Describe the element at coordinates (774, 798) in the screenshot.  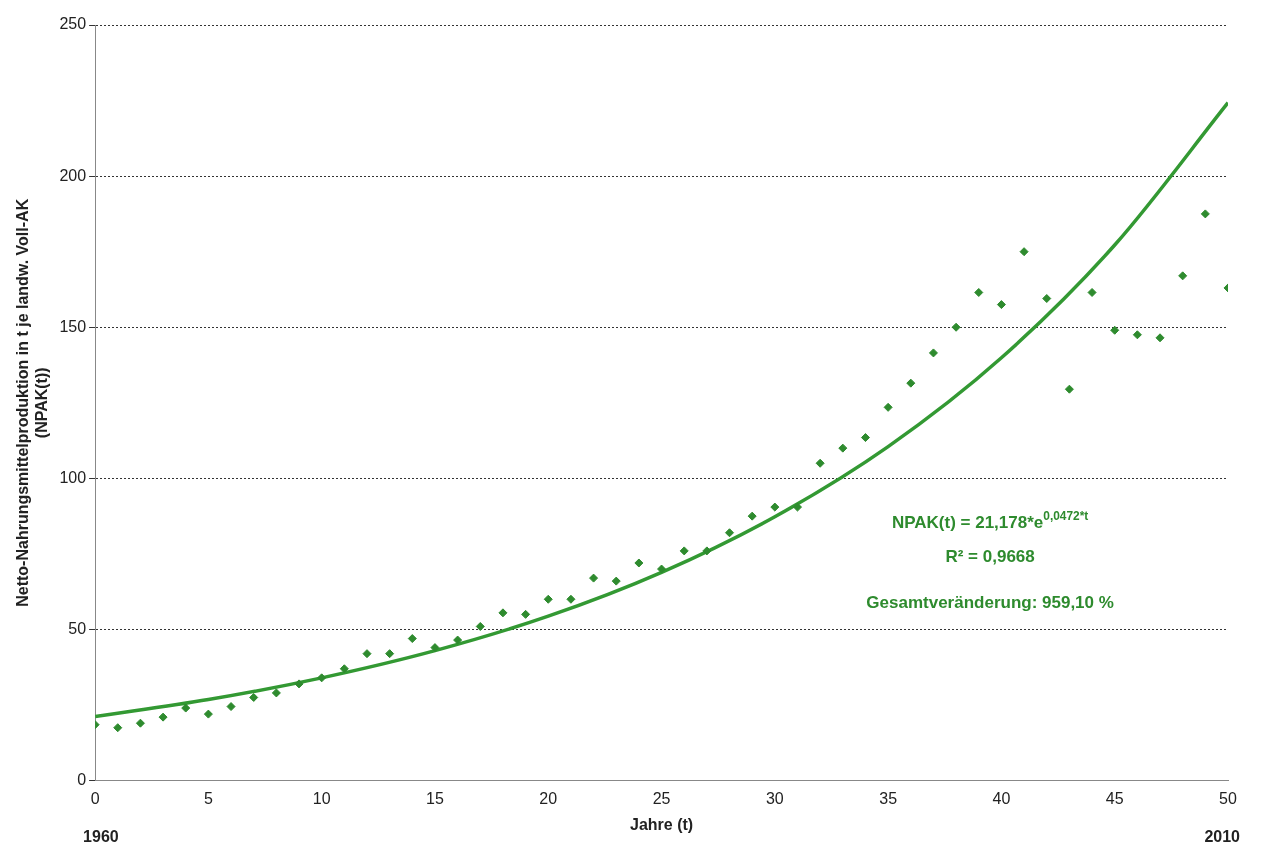
I see `x-tick-label: 30` at that location.